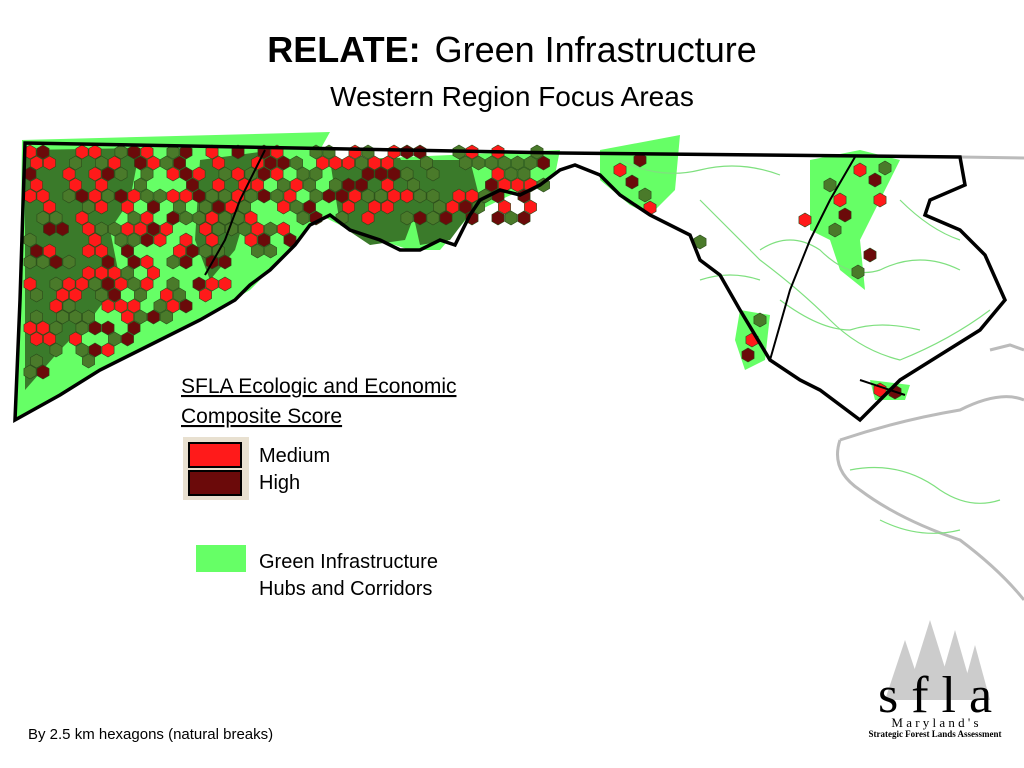 Image resolution: width=1024 pixels, height=768 pixels. I want to click on logo-line: M a r y l a n d ' s, so click(934, 722).